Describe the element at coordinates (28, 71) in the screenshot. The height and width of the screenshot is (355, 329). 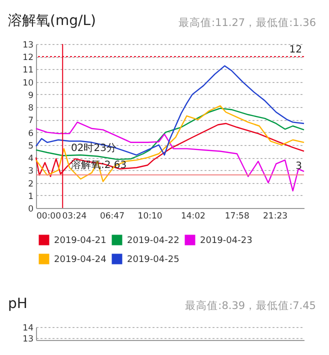
I see `y-tick-label: 11` at that location.